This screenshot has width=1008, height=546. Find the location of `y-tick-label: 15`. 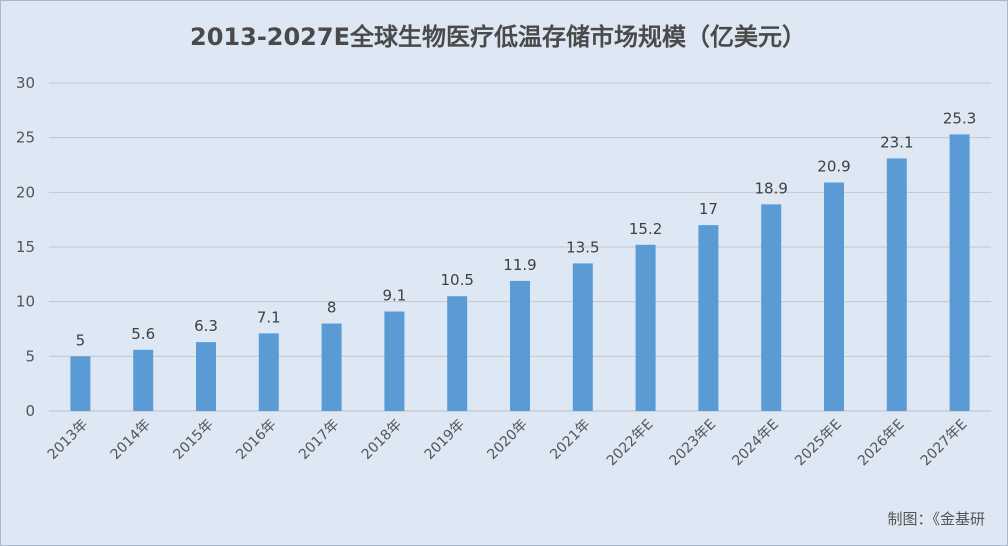

y-tick-label: 15 is located at coordinates (25, 247).